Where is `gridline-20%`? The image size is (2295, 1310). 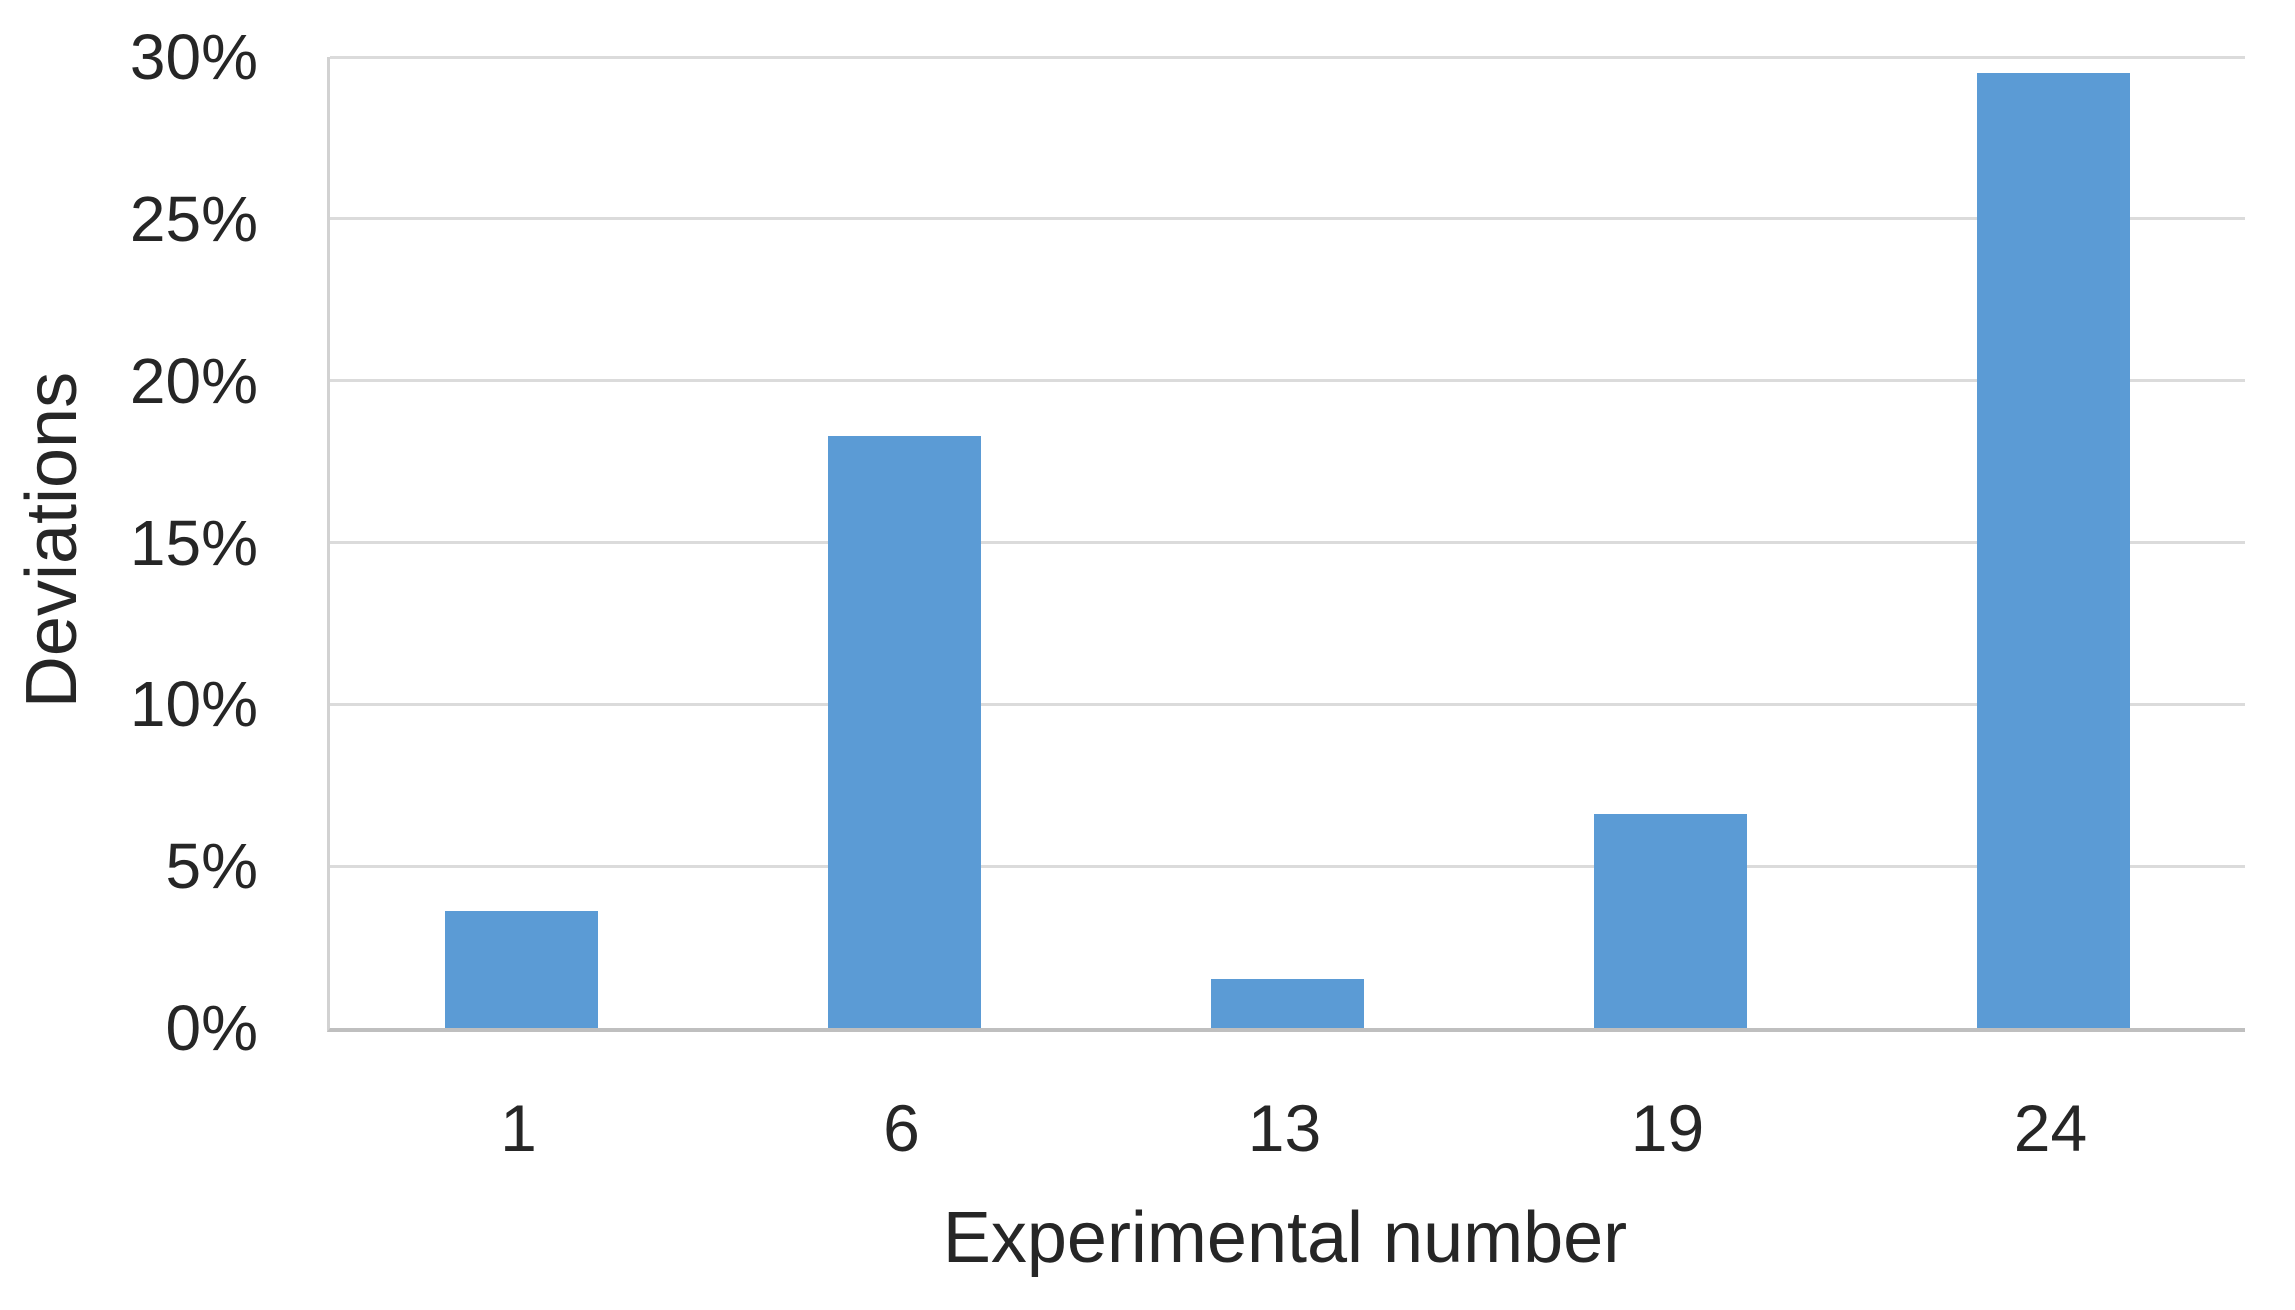
gridline-20% is located at coordinates (1287, 381).